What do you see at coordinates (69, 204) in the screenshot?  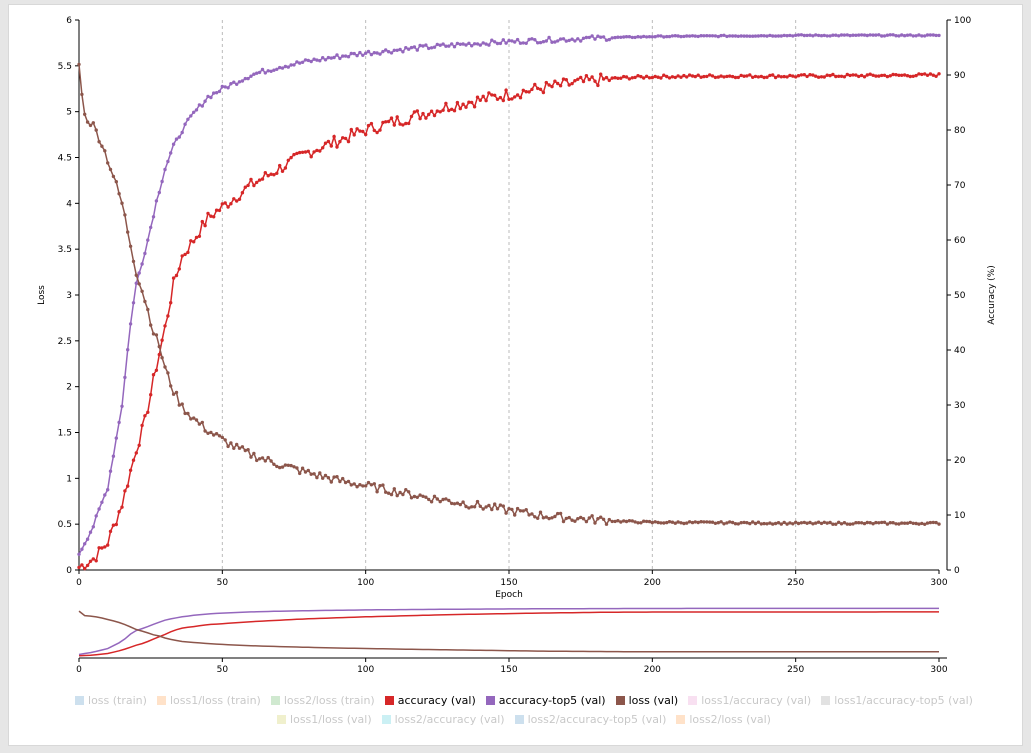 I see `y-left-tick-label: 4` at bounding box center [69, 204].